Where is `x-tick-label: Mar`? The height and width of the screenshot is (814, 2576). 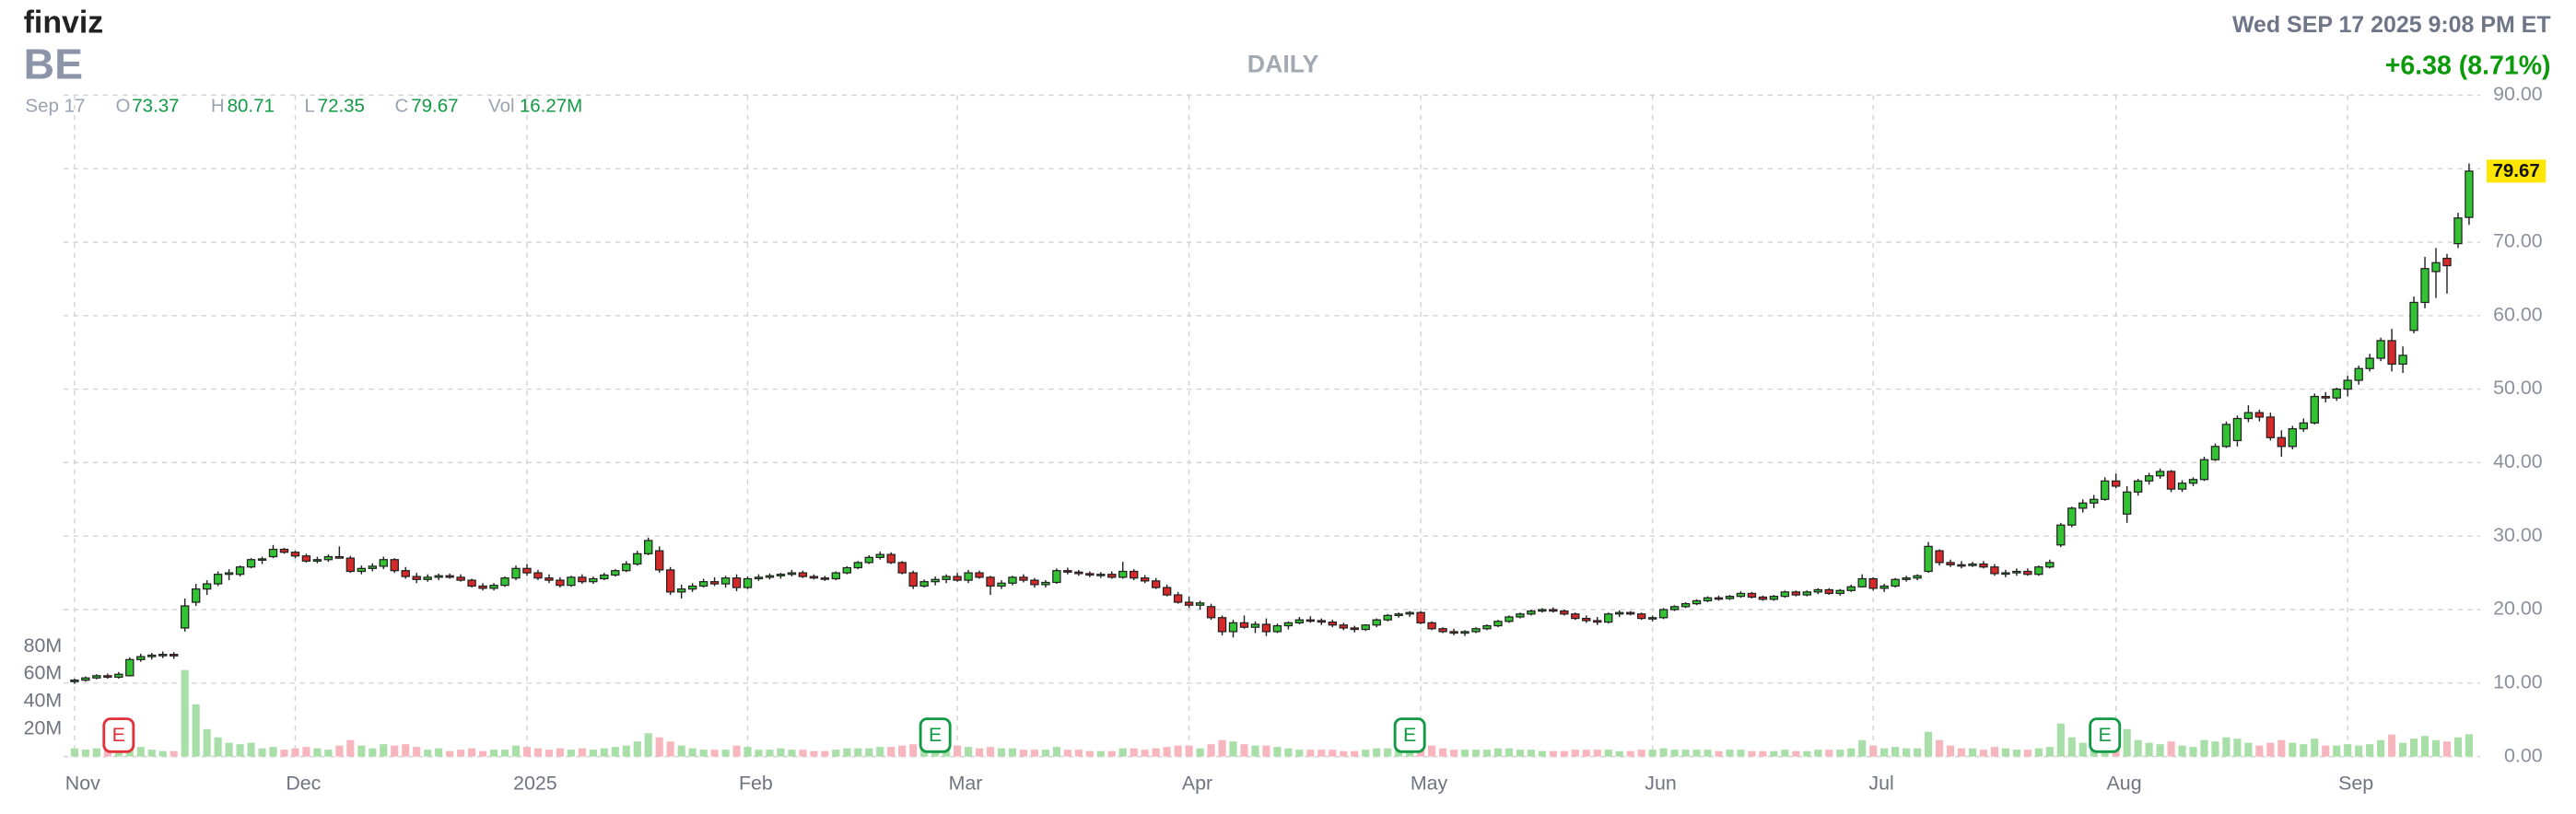 x-tick-label: Mar is located at coordinates (966, 784).